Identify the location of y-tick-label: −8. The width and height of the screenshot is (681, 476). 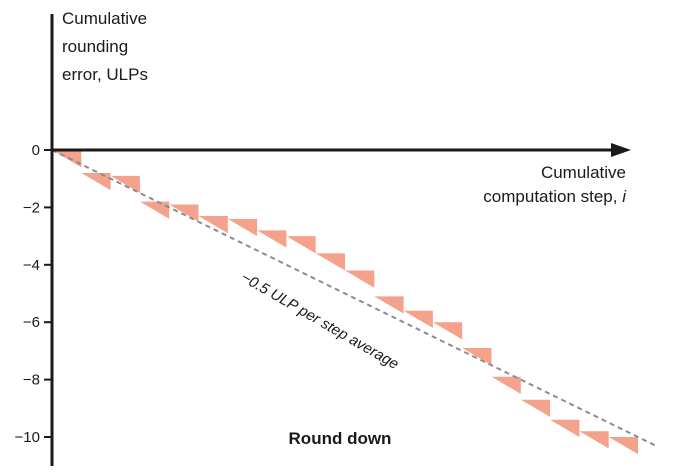
(31, 380).